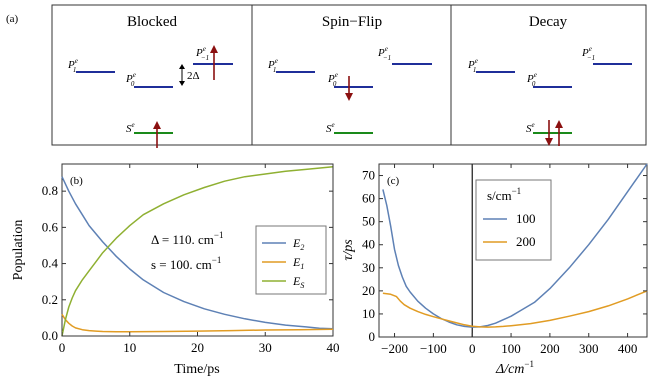 The height and width of the screenshot is (383, 648). I want to click on panel-c-legend-box, so click(513, 220).